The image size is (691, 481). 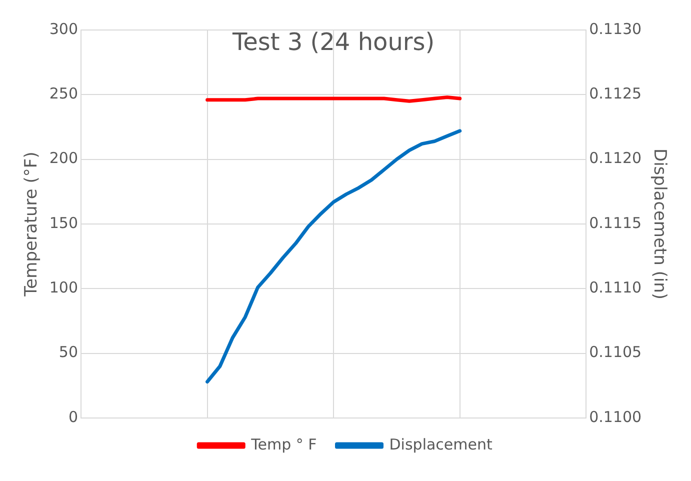 I want to click on chart-title: Test 3 (24 hours), so click(x=333, y=42).